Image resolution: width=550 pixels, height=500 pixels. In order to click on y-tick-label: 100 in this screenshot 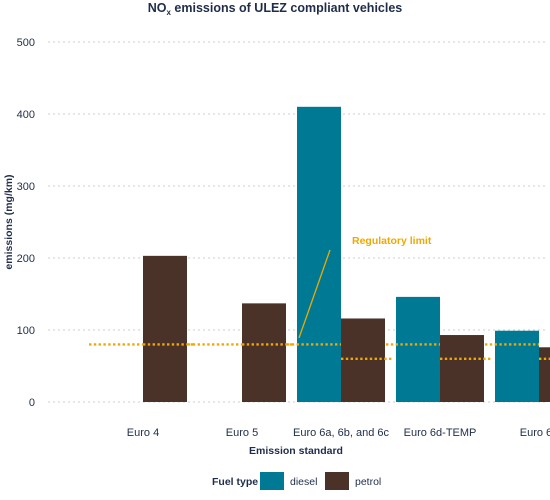, I will do `click(26, 331)`.